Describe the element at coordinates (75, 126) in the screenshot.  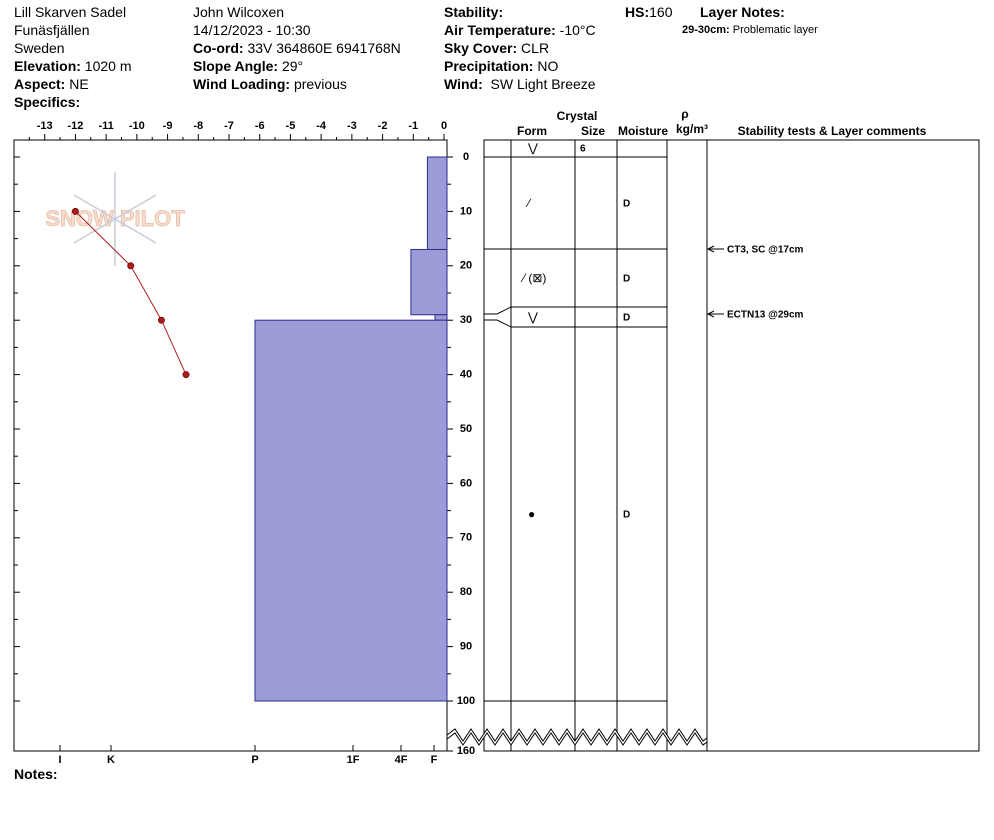
I see `x-tick-label: -12` at that location.